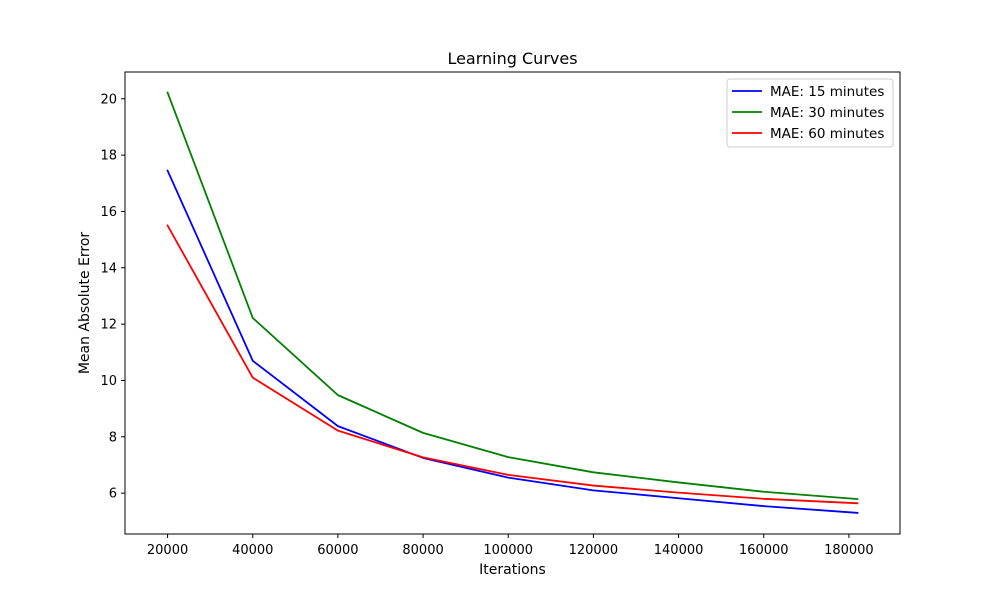  Describe the element at coordinates (594, 550) in the screenshot. I see `x-tick-label: 120000` at that location.